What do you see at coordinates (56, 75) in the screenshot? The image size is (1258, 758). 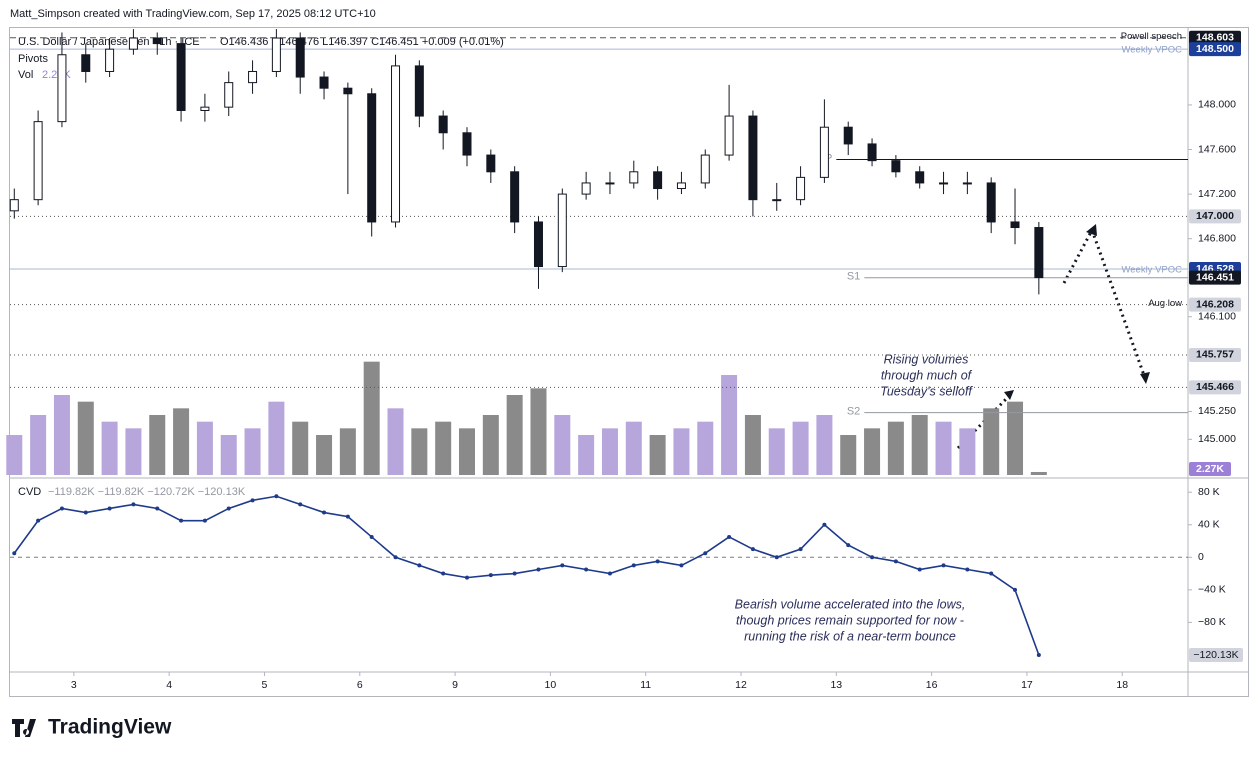 I see `volume-legend: 2.27K` at bounding box center [56, 75].